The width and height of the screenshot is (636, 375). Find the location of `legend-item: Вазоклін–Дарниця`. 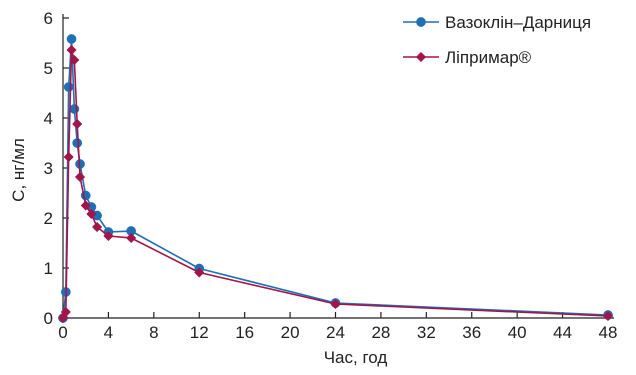

legend-item: Вазоклін–Дарниця is located at coordinates (497, 22).